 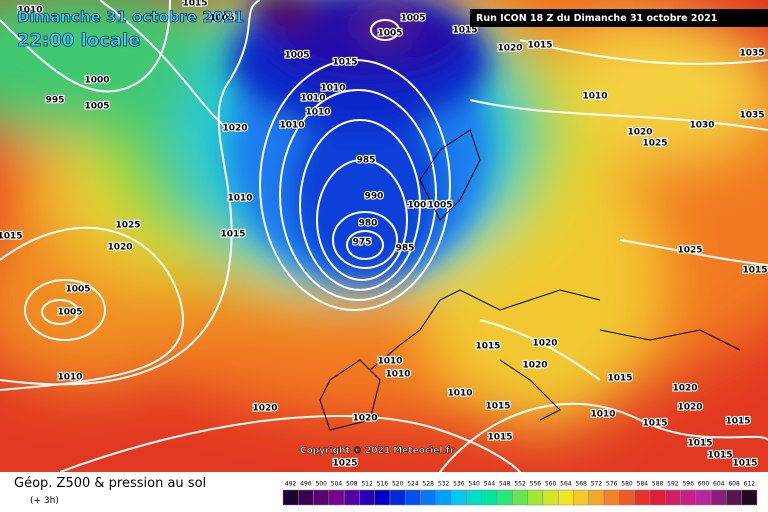 I want to click on run-bar, so click(x=619, y=18).